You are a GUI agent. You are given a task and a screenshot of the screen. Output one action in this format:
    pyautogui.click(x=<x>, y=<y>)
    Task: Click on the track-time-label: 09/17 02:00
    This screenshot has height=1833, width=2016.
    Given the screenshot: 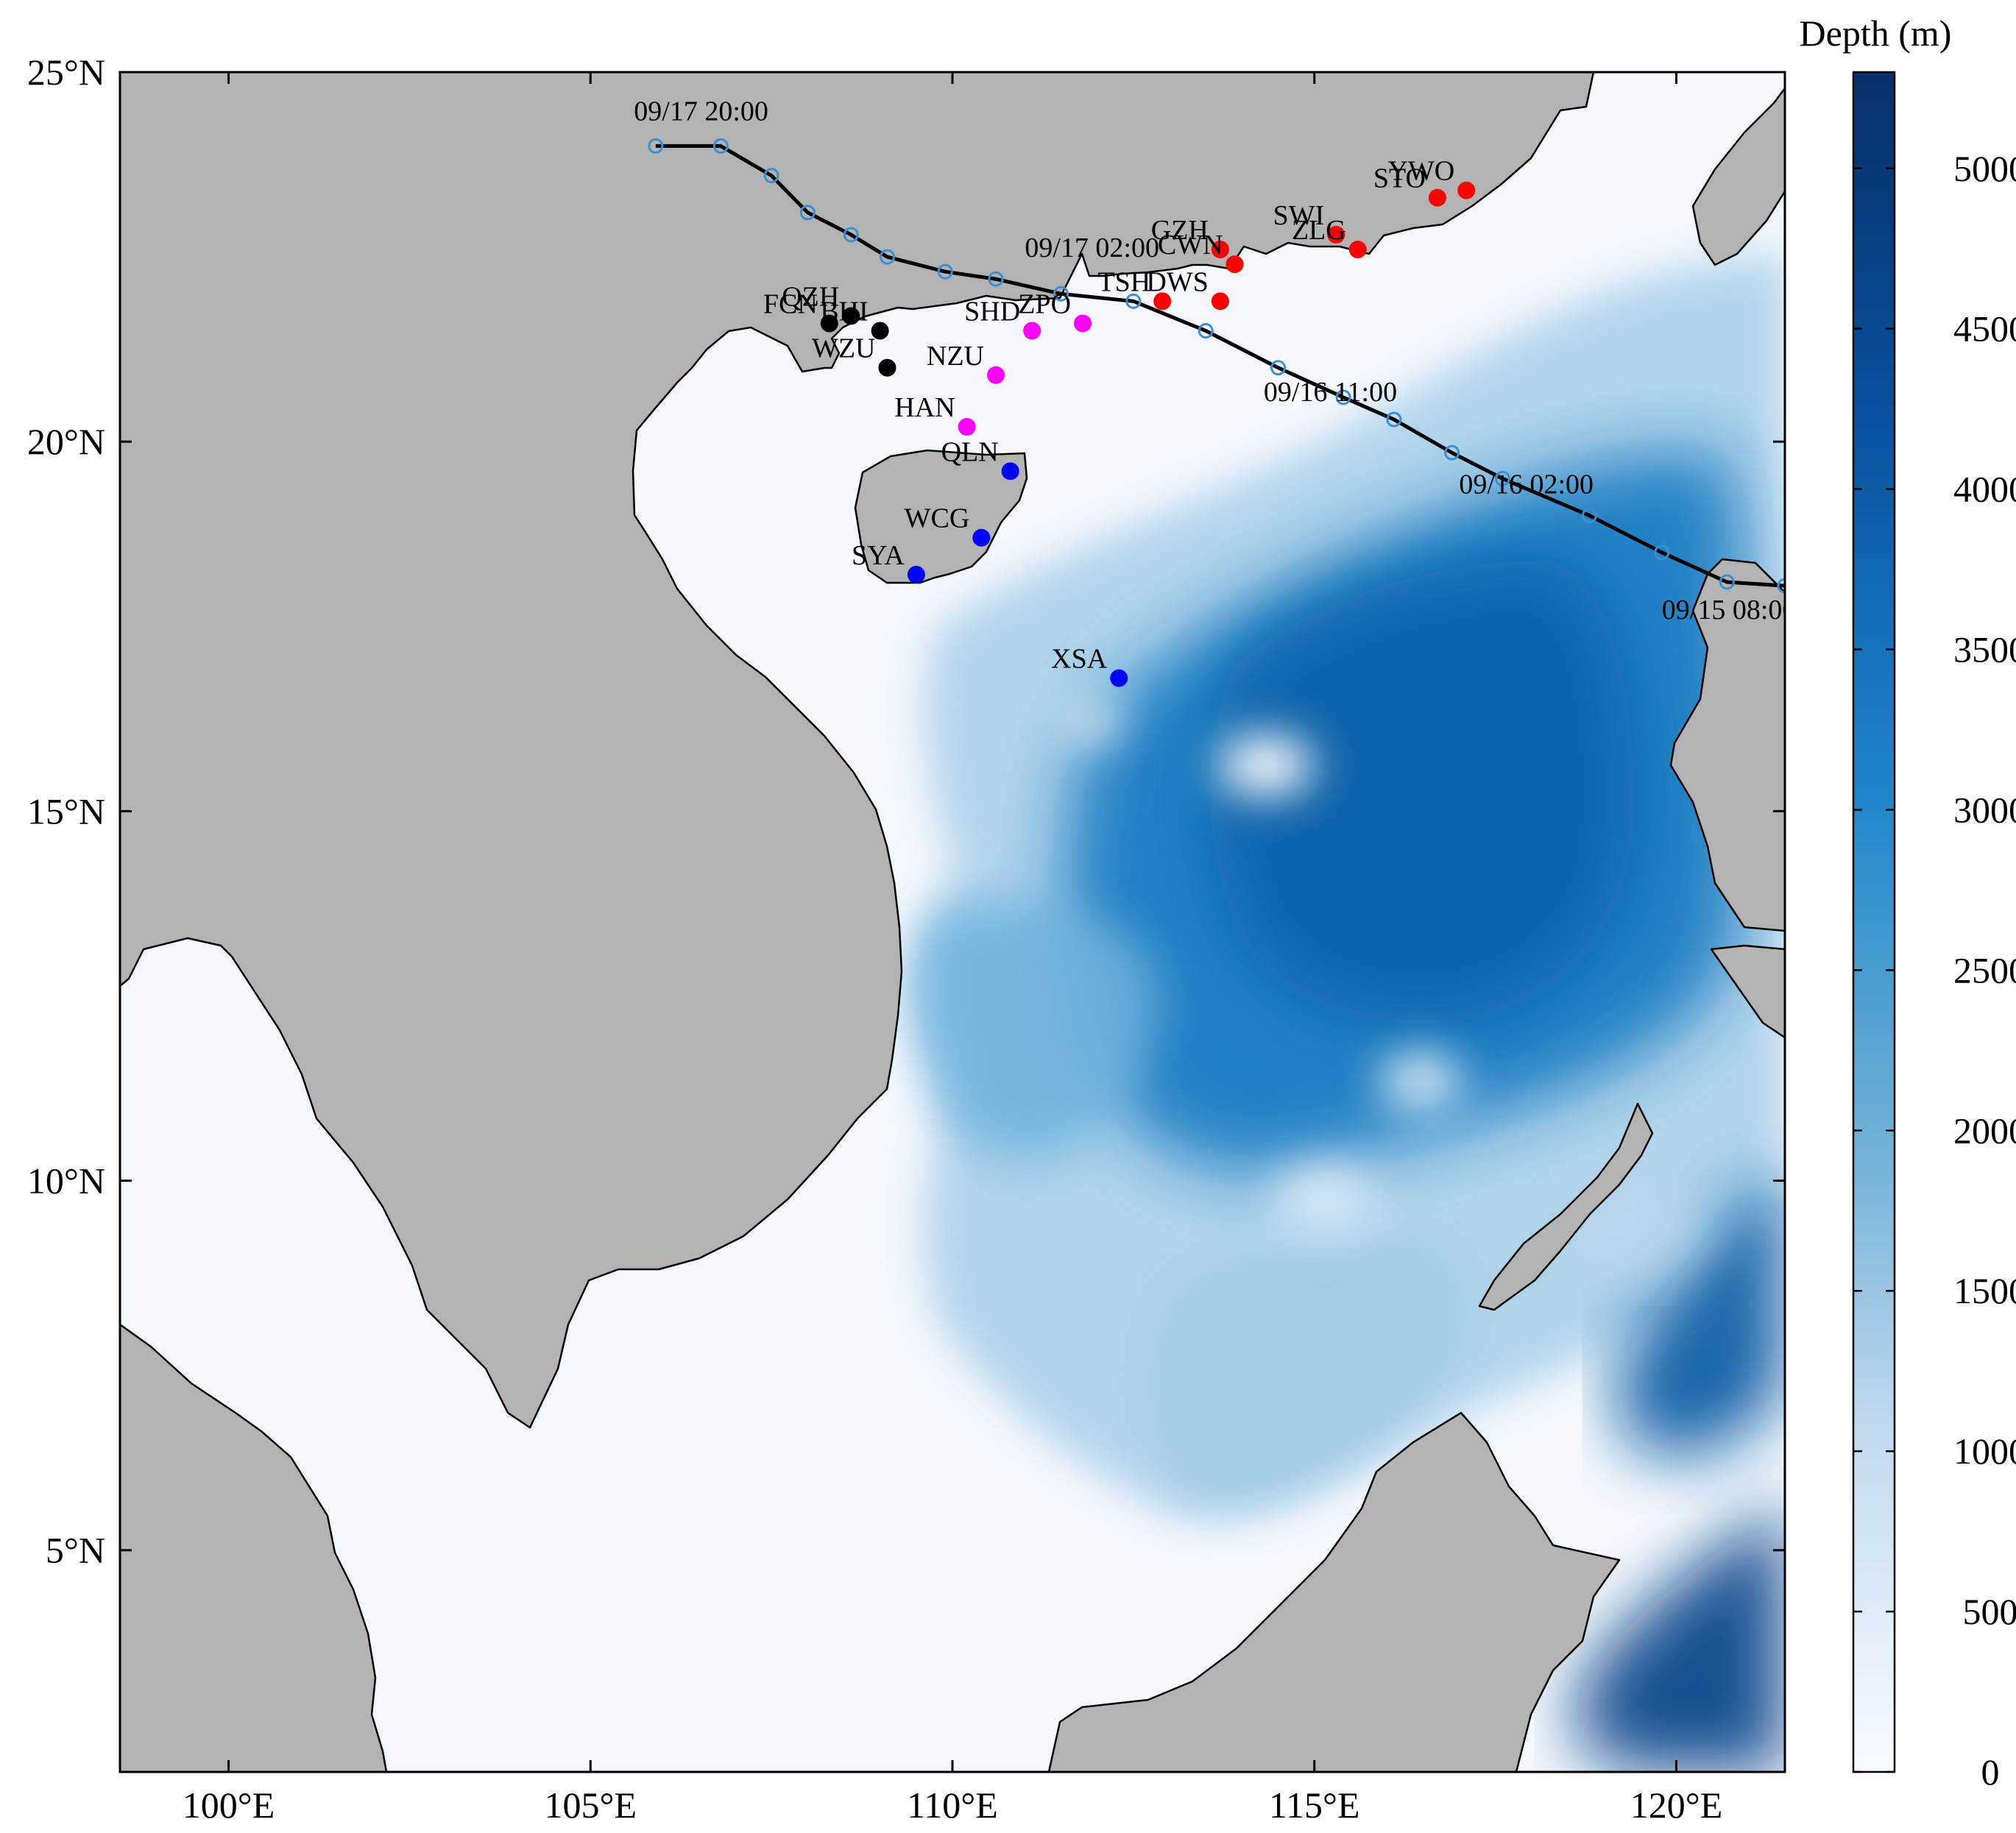 What is the action you would take?
    pyautogui.click(x=1092, y=248)
    